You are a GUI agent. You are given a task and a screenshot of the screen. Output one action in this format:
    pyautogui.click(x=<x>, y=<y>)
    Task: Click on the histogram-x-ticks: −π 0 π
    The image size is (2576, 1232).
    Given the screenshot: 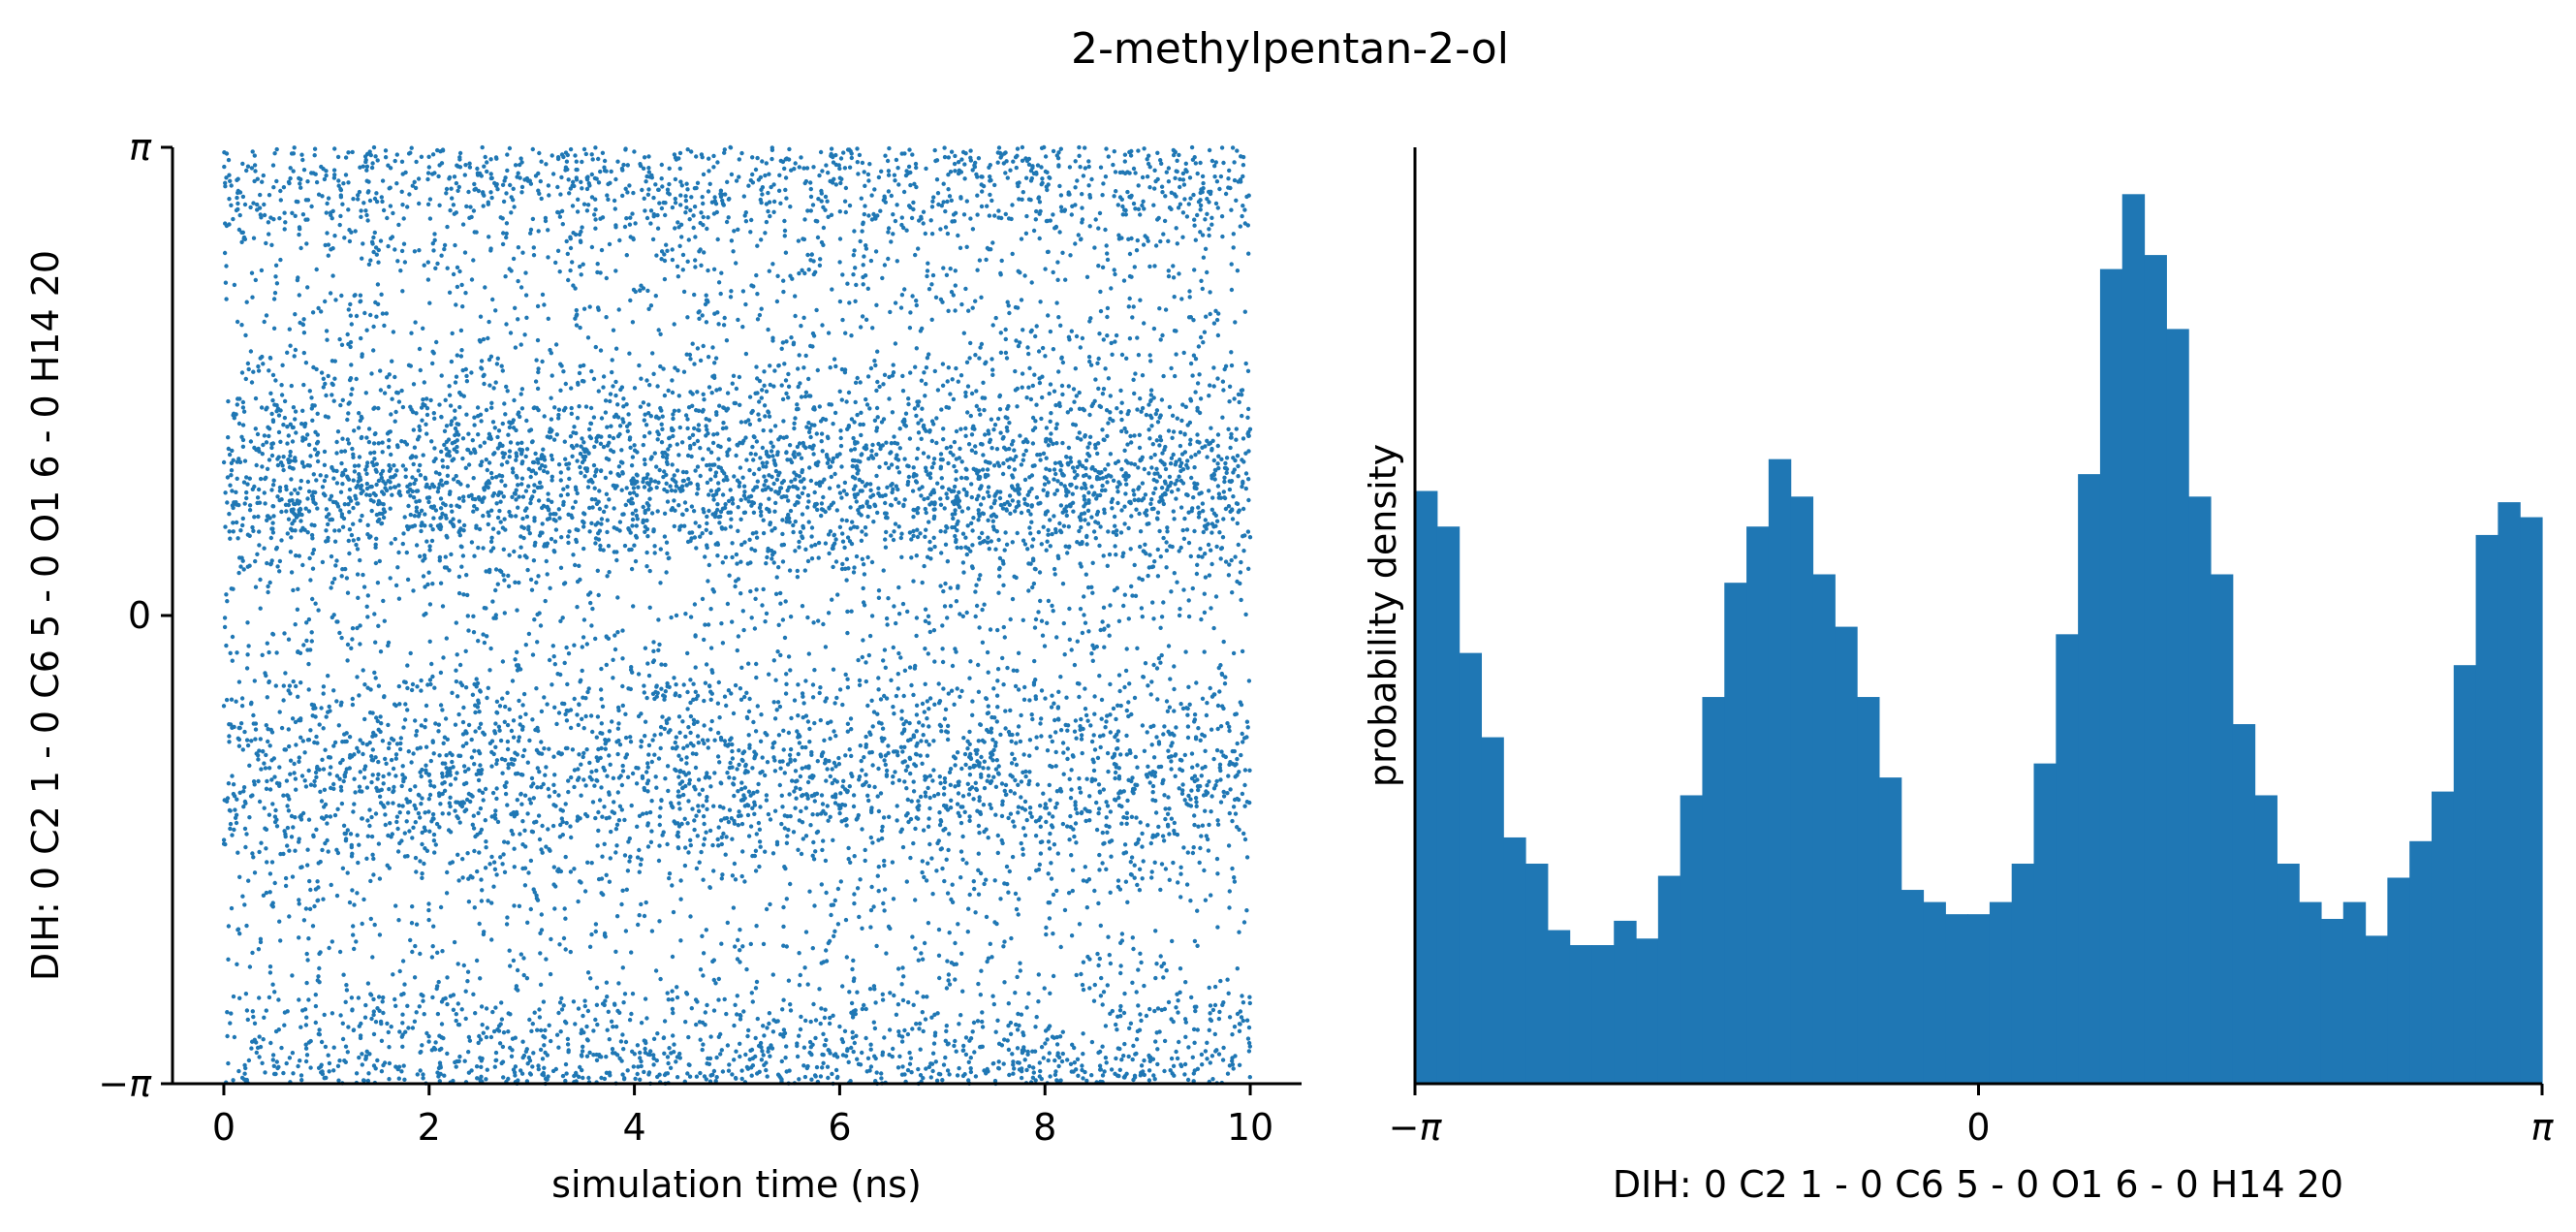 What is the action you would take?
    pyautogui.click(x=1972, y=1116)
    